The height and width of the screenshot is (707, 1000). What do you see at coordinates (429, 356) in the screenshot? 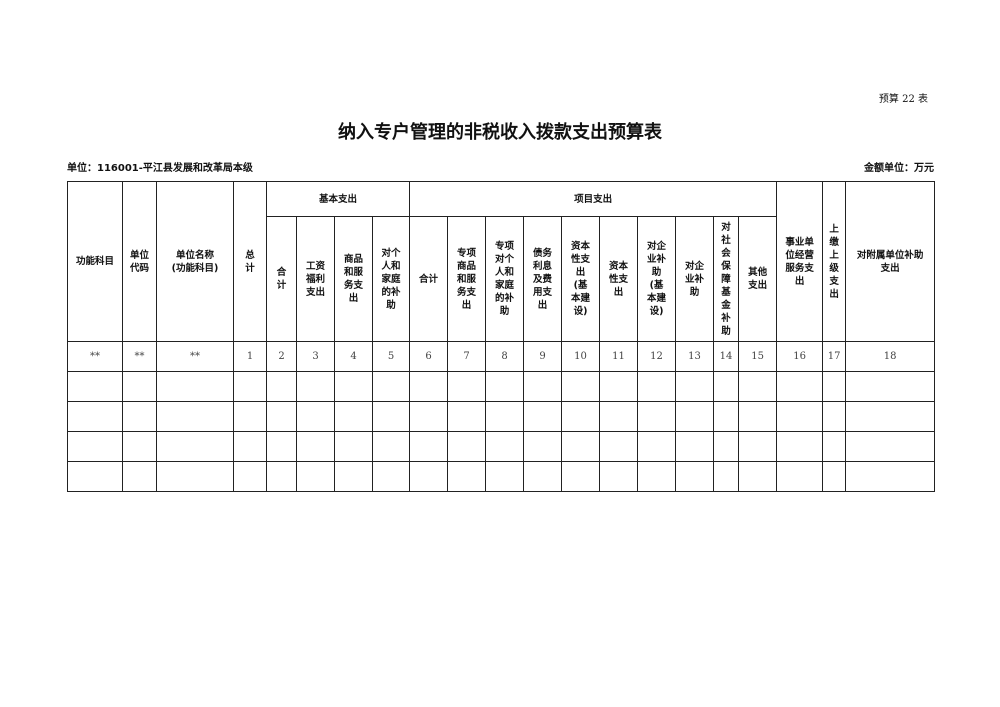
I see `index-cell: 6` at bounding box center [429, 356].